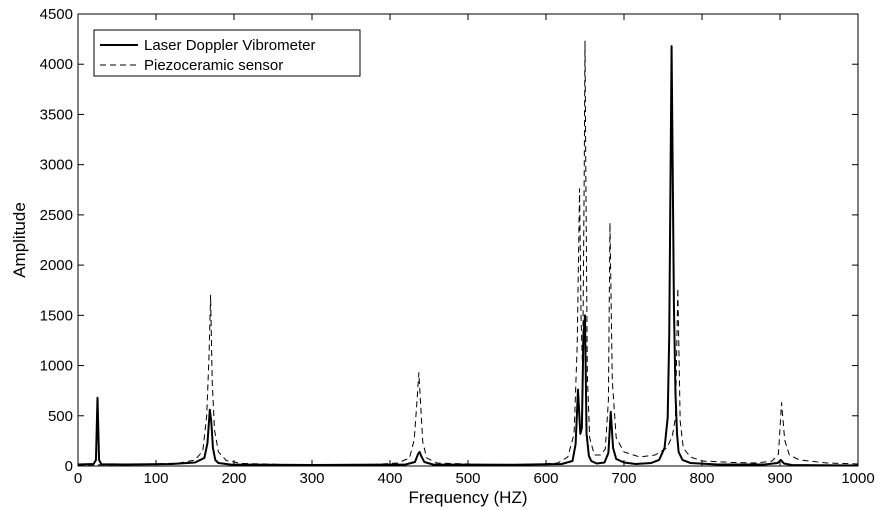 The height and width of the screenshot is (510, 881). What do you see at coordinates (213, 65) in the screenshot?
I see `legend-label-piezoceramic: Piezoceramic sensor` at bounding box center [213, 65].